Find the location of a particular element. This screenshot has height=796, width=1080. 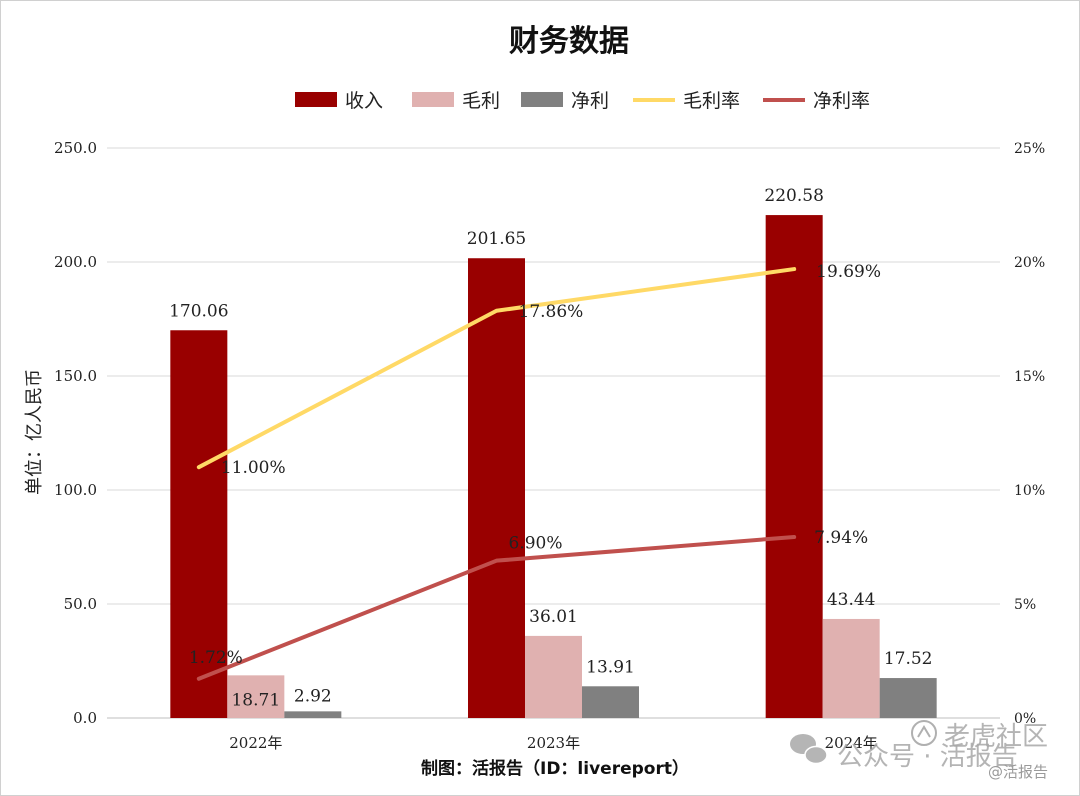

line-label: 1.72% is located at coordinates (216, 658).